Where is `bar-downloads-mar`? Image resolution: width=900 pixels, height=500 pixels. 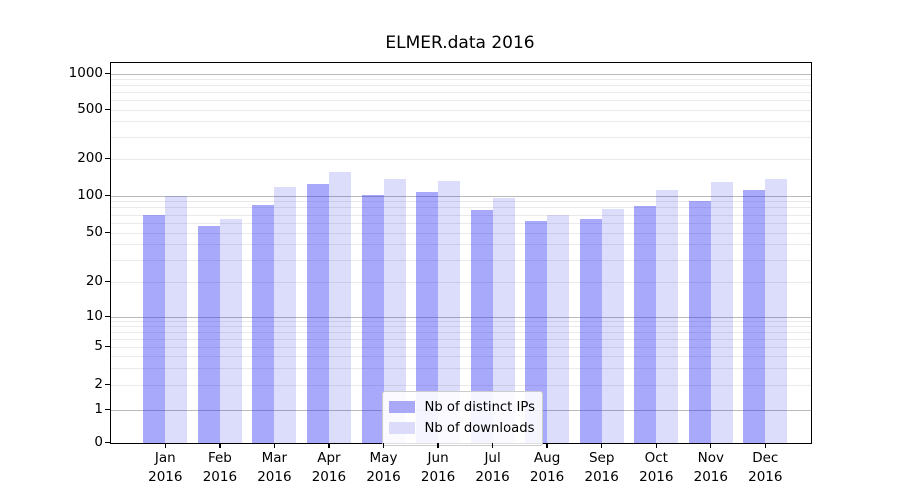 bar-downloads-mar is located at coordinates (285, 314).